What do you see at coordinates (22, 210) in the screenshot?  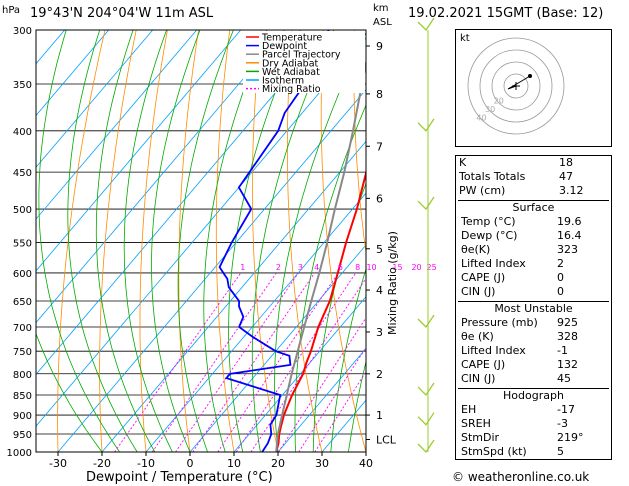 I see `pressure-tick-label: 500` at bounding box center [22, 210].